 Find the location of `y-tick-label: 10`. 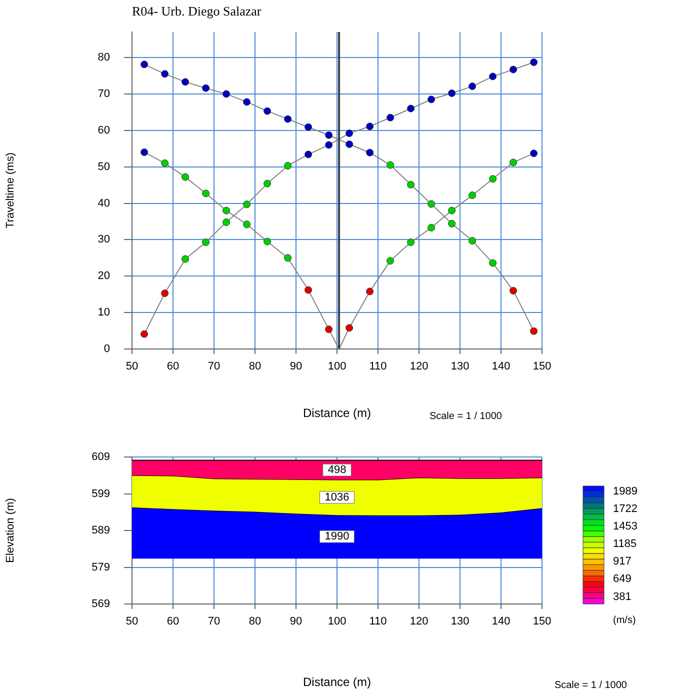

y-tick-label: 10 is located at coordinates (104, 312).